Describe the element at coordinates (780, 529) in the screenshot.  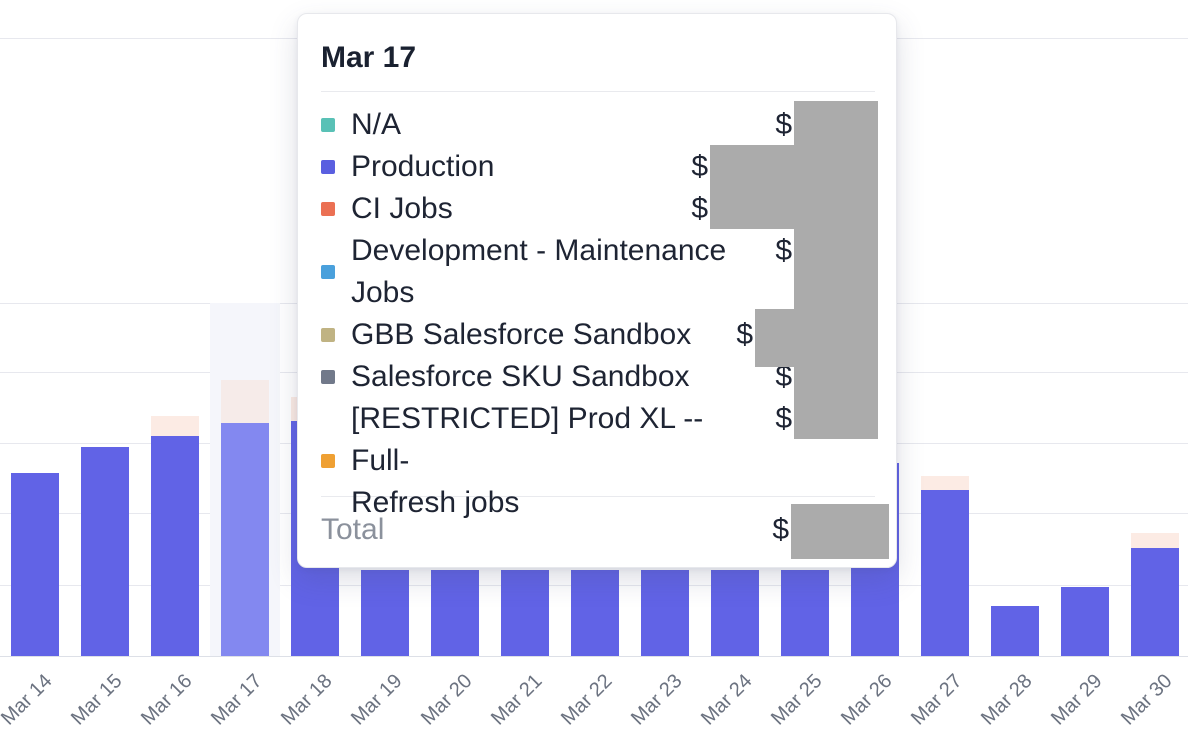
I see `total-value-prefix: $` at that location.